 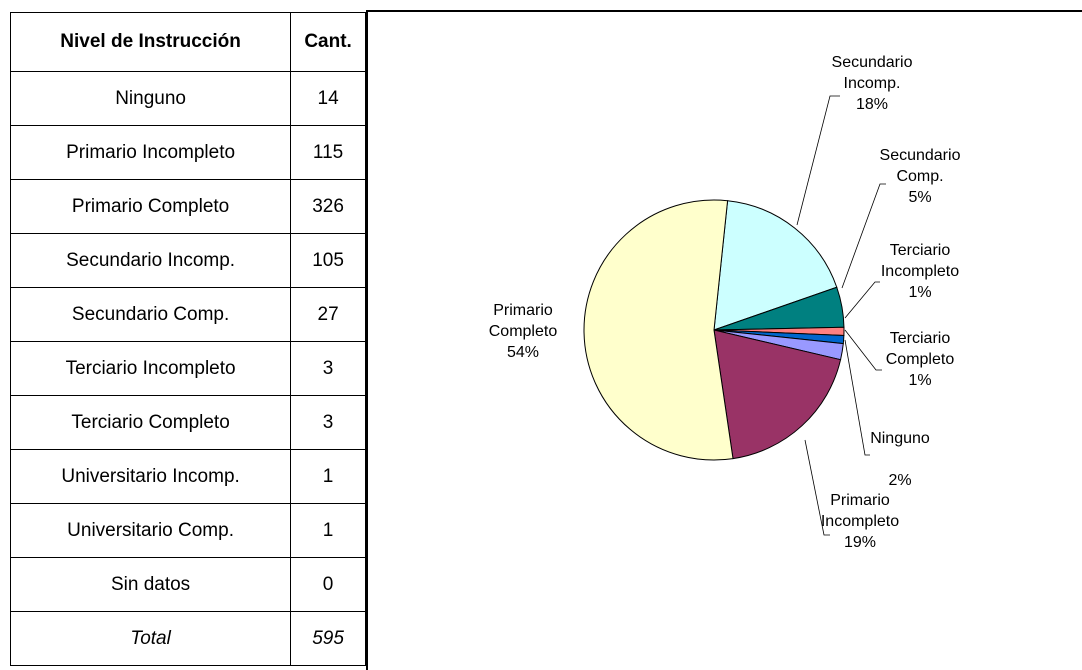 What do you see at coordinates (900, 438) in the screenshot?
I see `slice-label: Ninguno` at bounding box center [900, 438].